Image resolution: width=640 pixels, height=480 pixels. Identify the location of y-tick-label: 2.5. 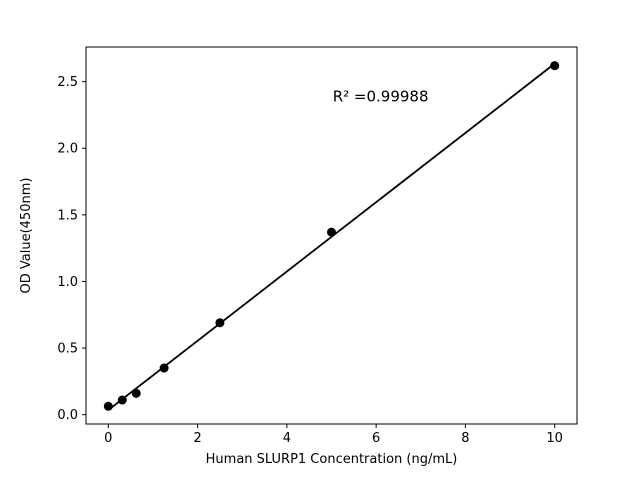
(67, 82).